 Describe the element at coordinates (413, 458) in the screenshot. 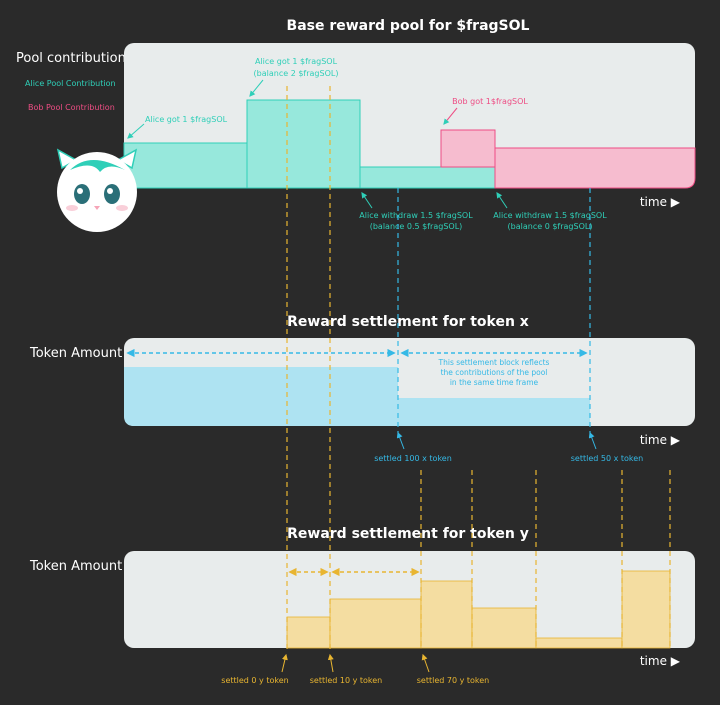

I see `settled-100-x: settled 100 x token` at that location.